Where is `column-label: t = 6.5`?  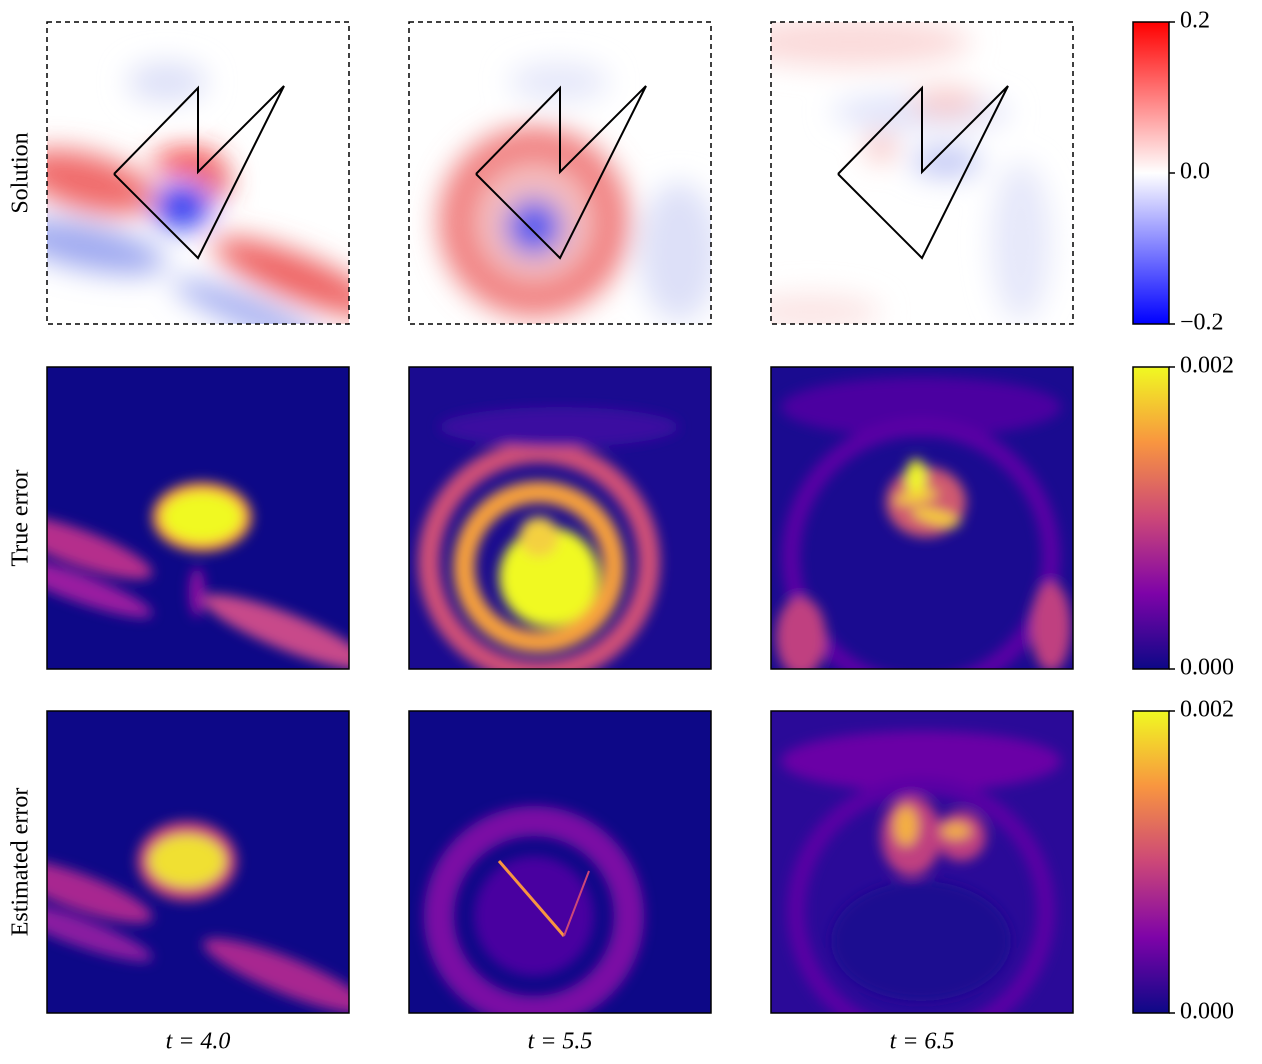
column-label: t = 6.5 is located at coordinates (922, 1042).